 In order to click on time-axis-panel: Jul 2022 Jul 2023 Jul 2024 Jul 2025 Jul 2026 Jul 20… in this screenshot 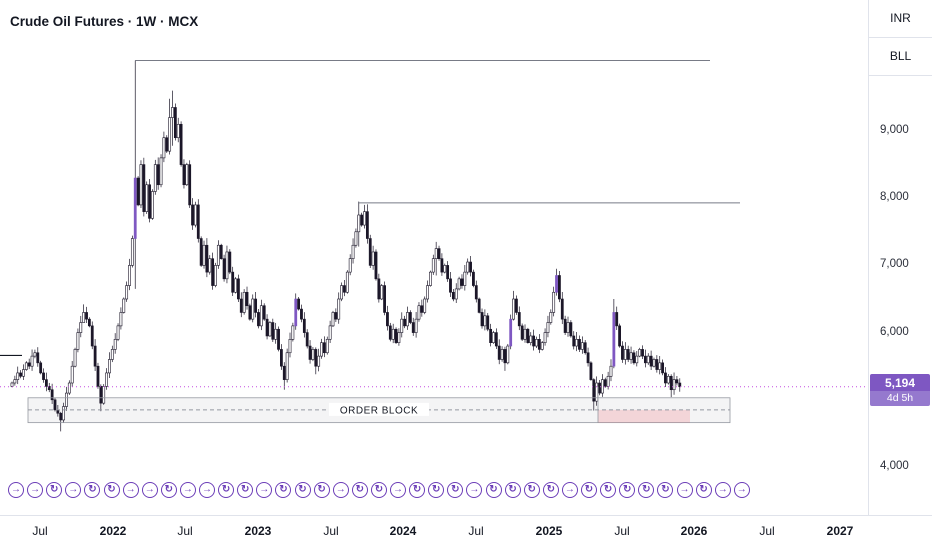, I will do `click(466, 532)`.